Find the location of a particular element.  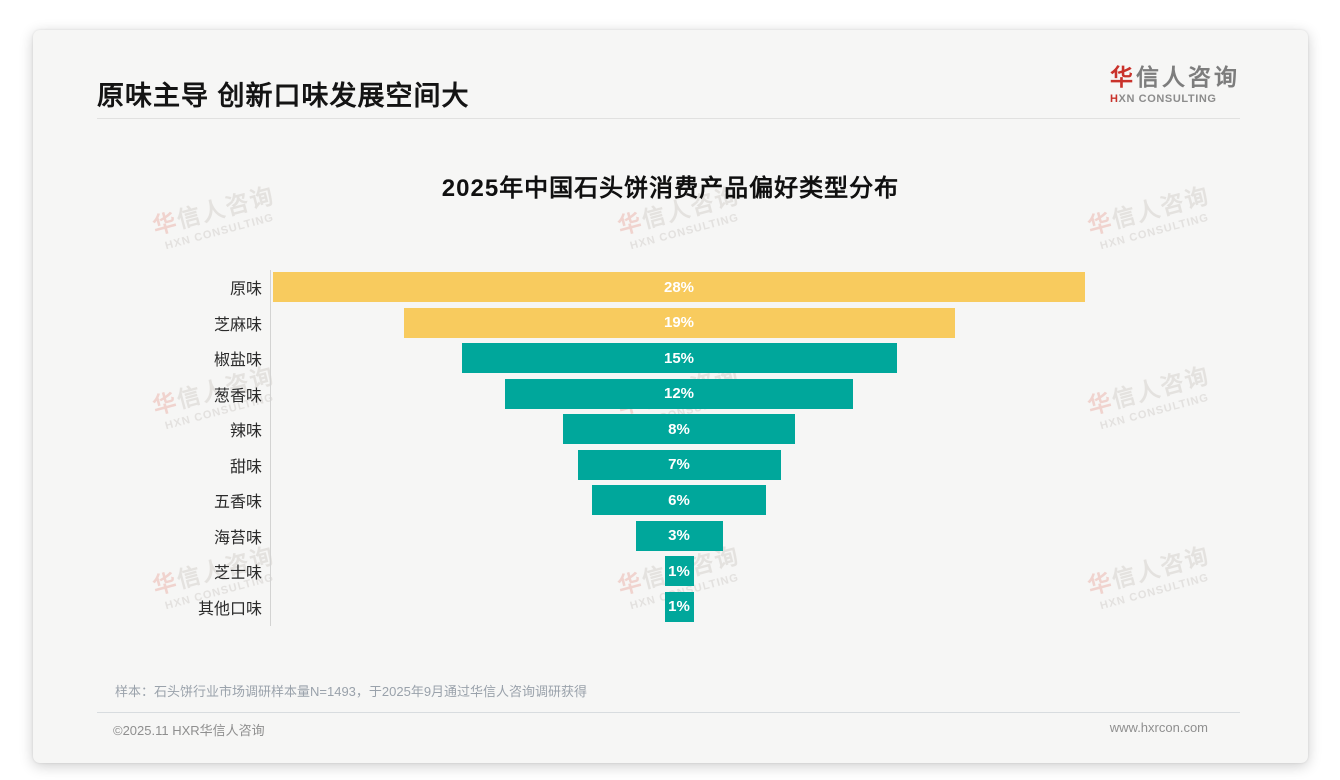

bar-zone: 28% is located at coordinates (679, 287).